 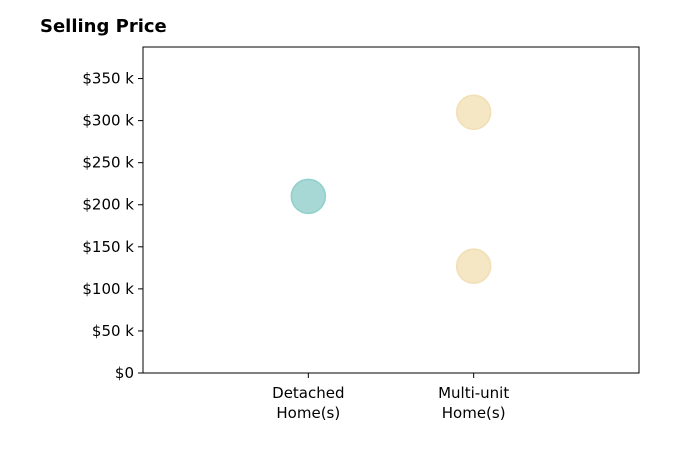 I want to click on chart-title: Selling Price, so click(x=103, y=26).